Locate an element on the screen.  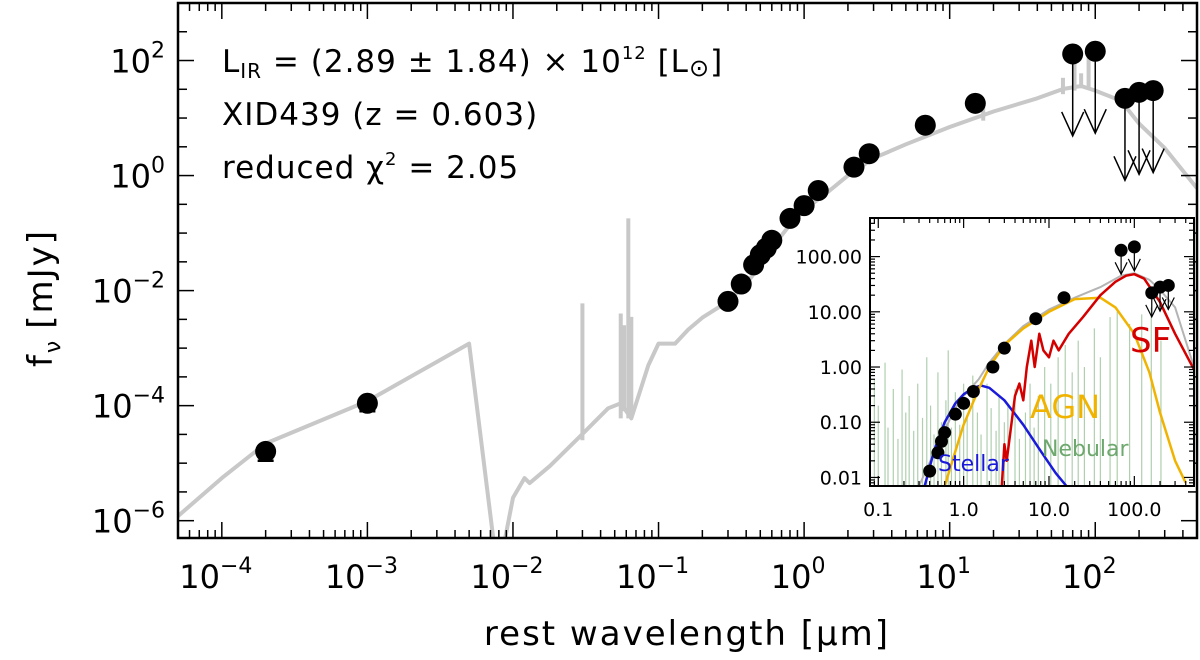
main-x-tick-label: 10⁰ is located at coordinates (798, 575).